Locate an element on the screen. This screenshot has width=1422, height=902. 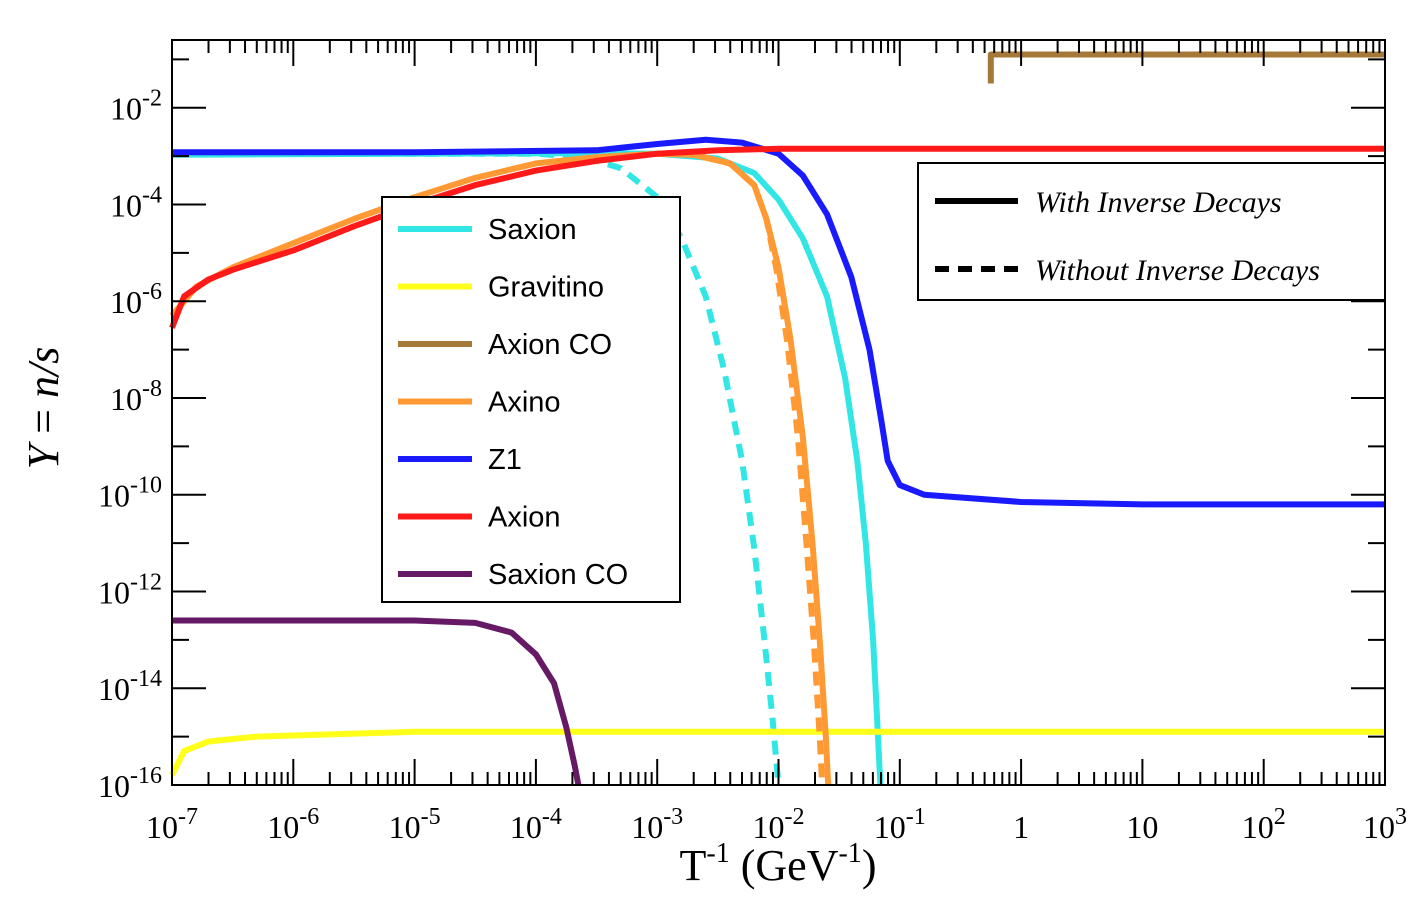
legend-label-z1: Z1 is located at coordinates (505, 460).